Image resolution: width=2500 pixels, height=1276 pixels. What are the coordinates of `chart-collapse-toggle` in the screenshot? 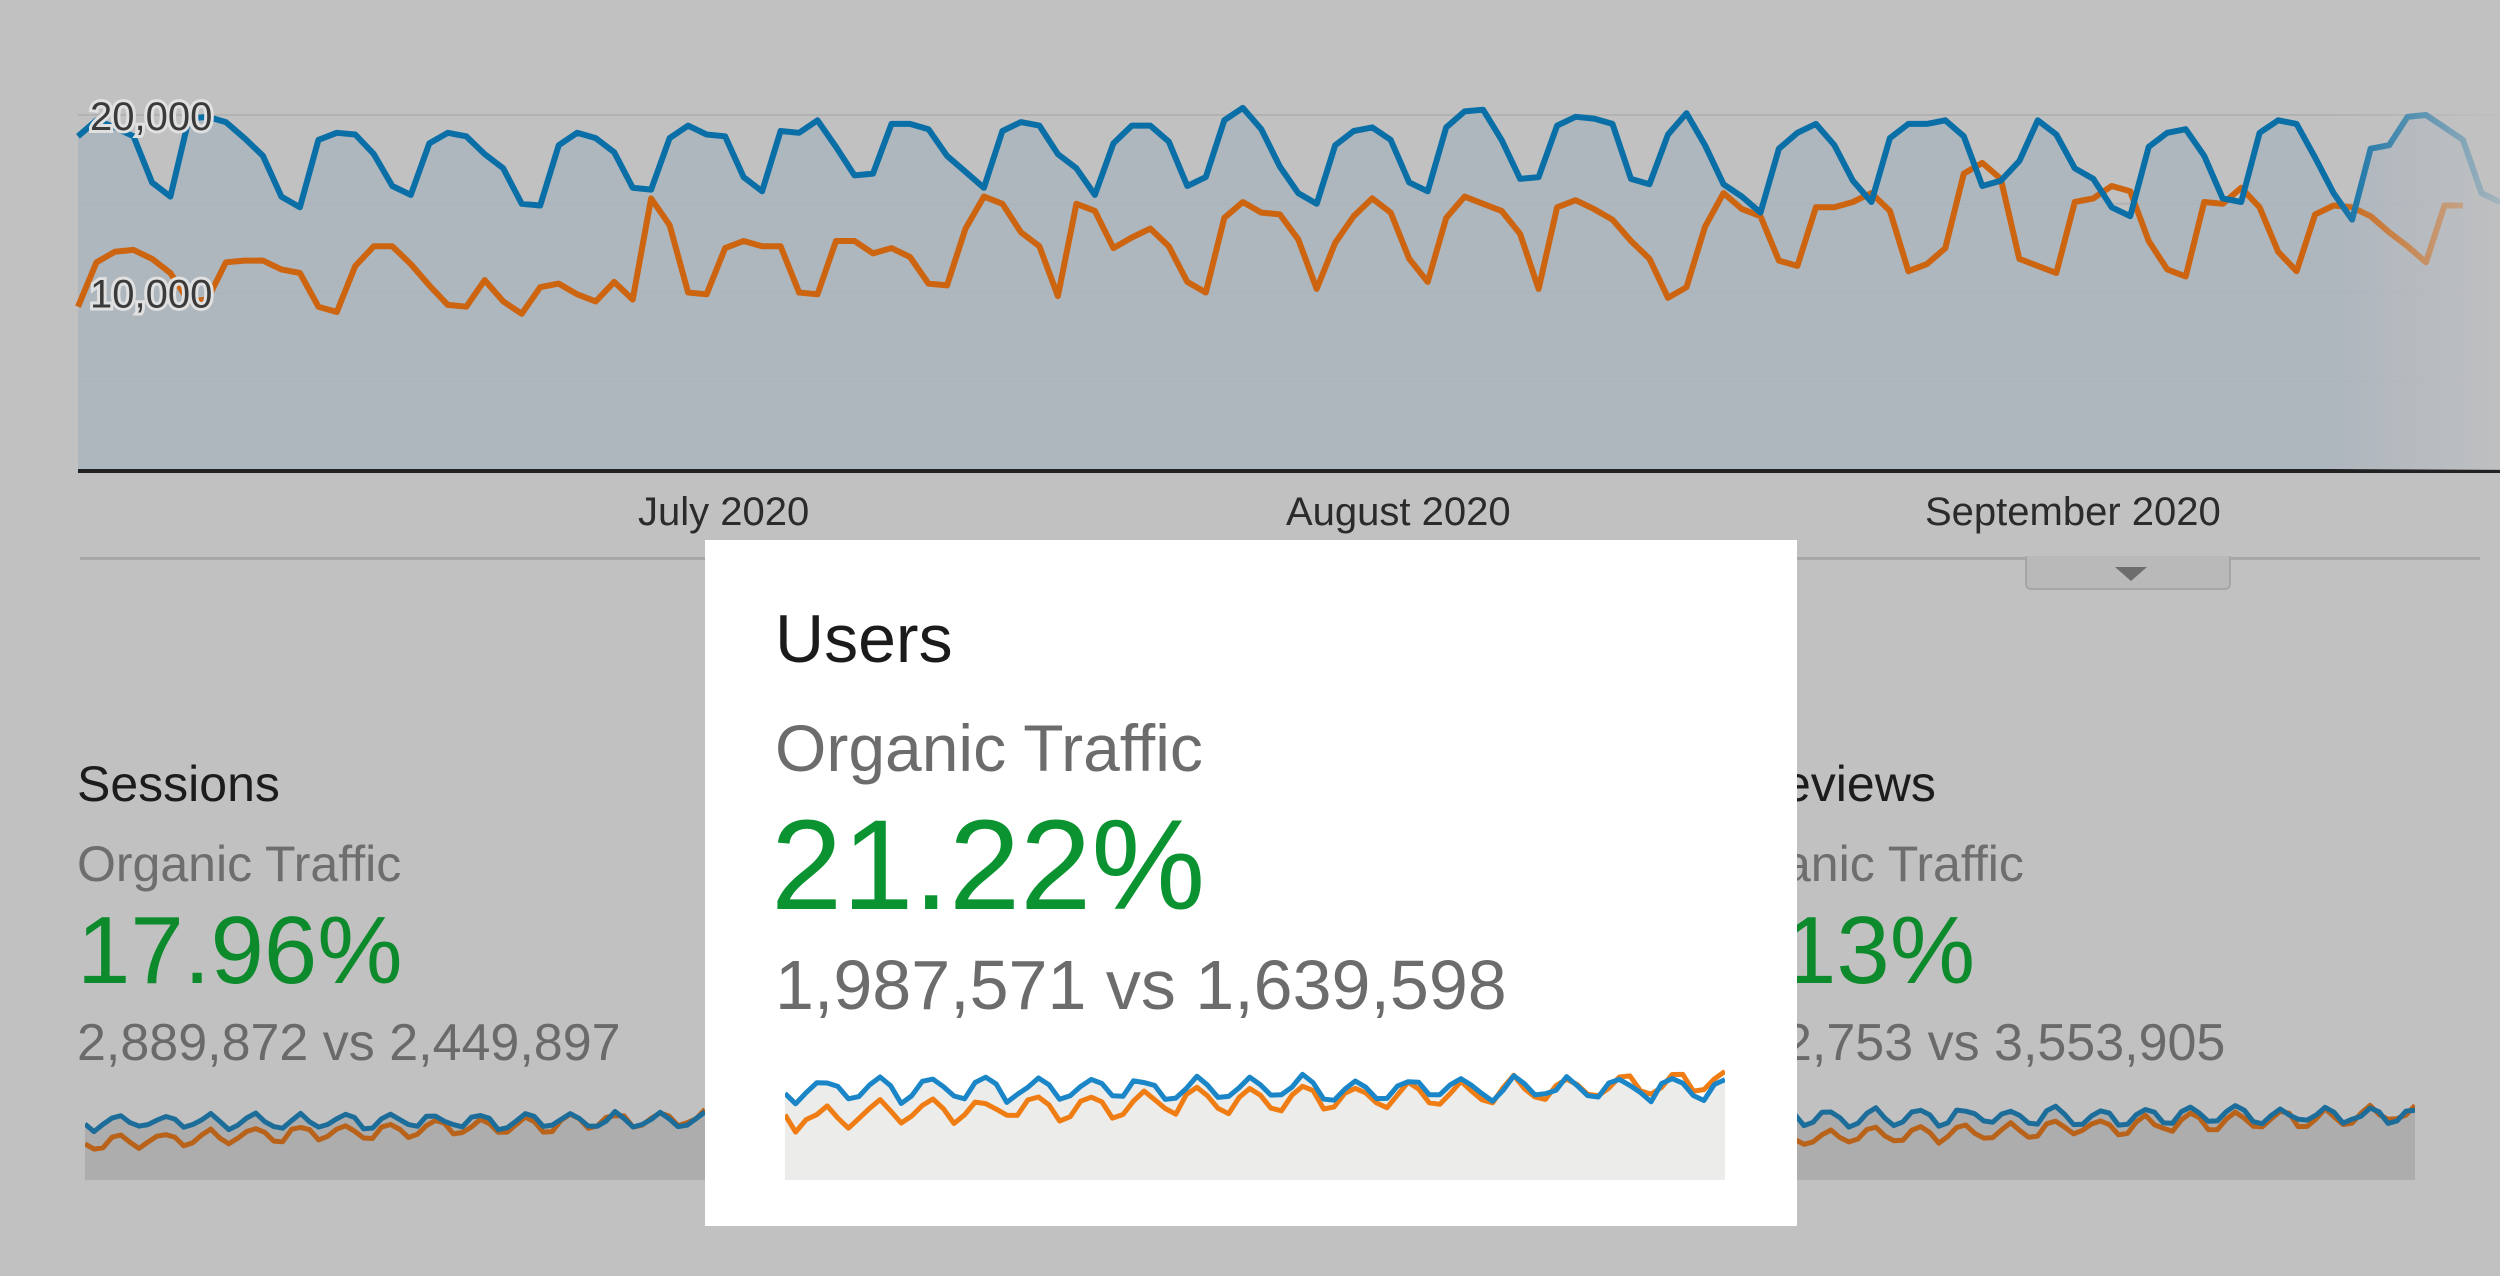 It's located at (2128, 573).